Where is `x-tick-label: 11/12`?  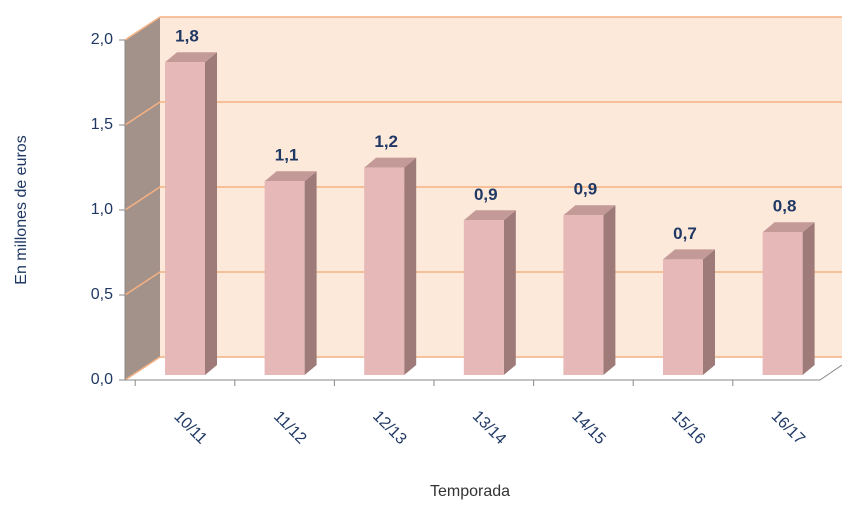 x-tick-label: 11/12 is located at coordinates (290, 428).